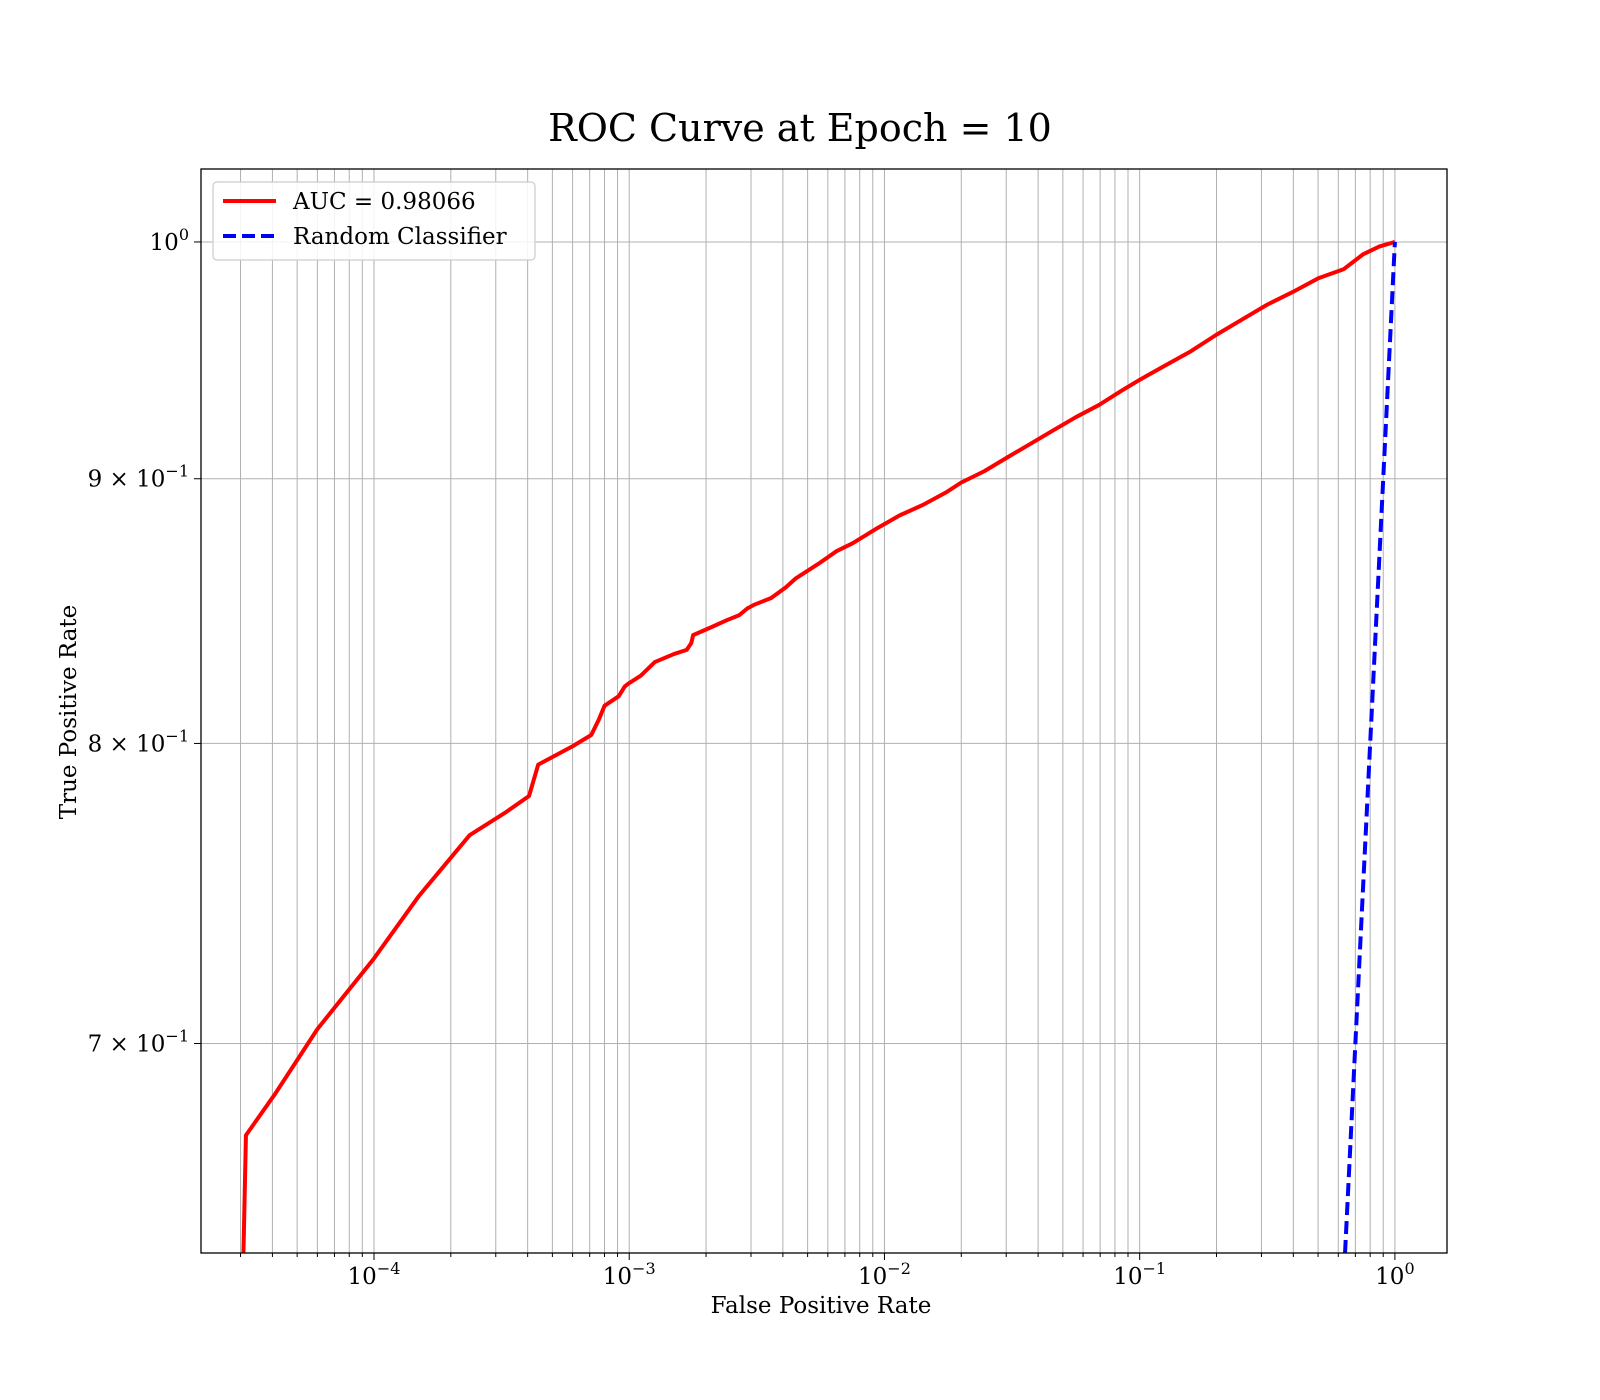 Image resolution: width=1600 pixels, height=1400 pixels. I want to click on x-tick-label: 10⁻², so click(884, 1274).